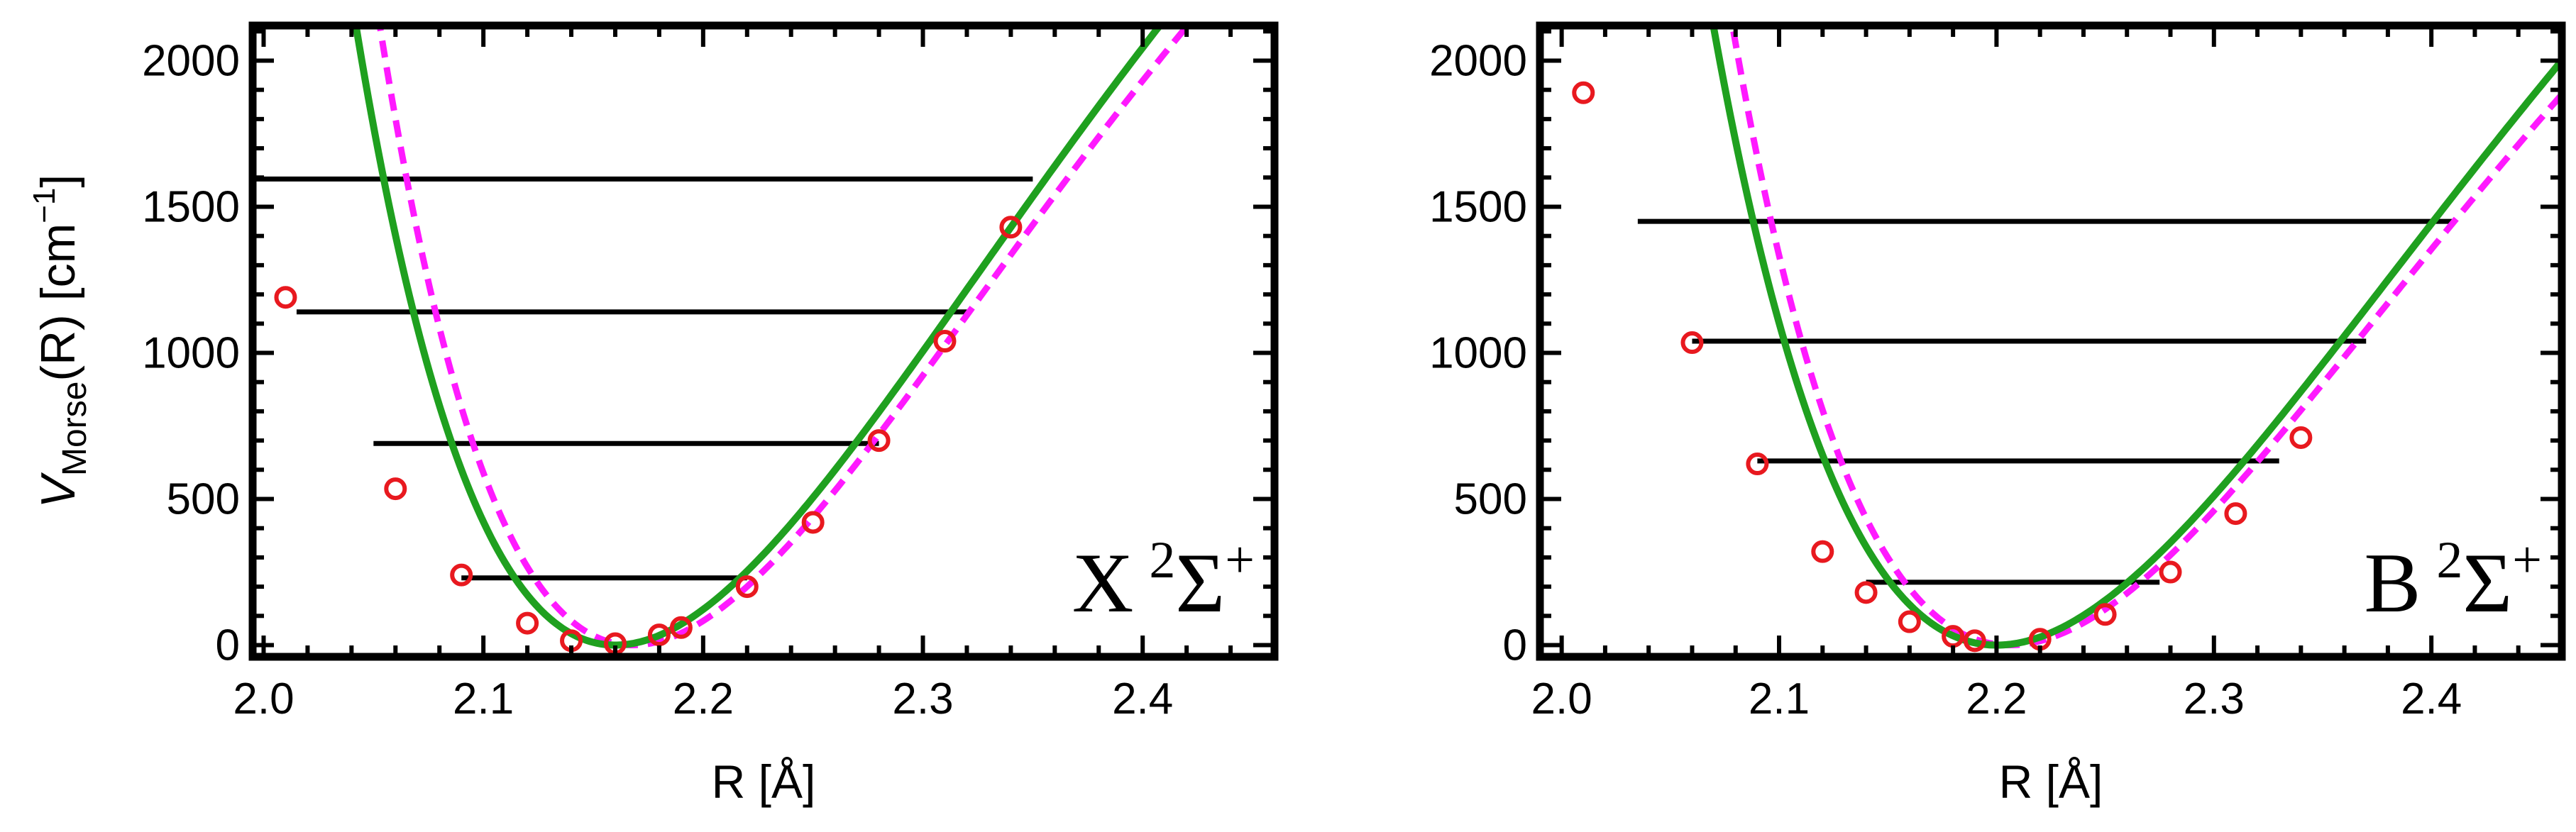  I want to click on state-label: X 2Σ+, so click(1163, 580).